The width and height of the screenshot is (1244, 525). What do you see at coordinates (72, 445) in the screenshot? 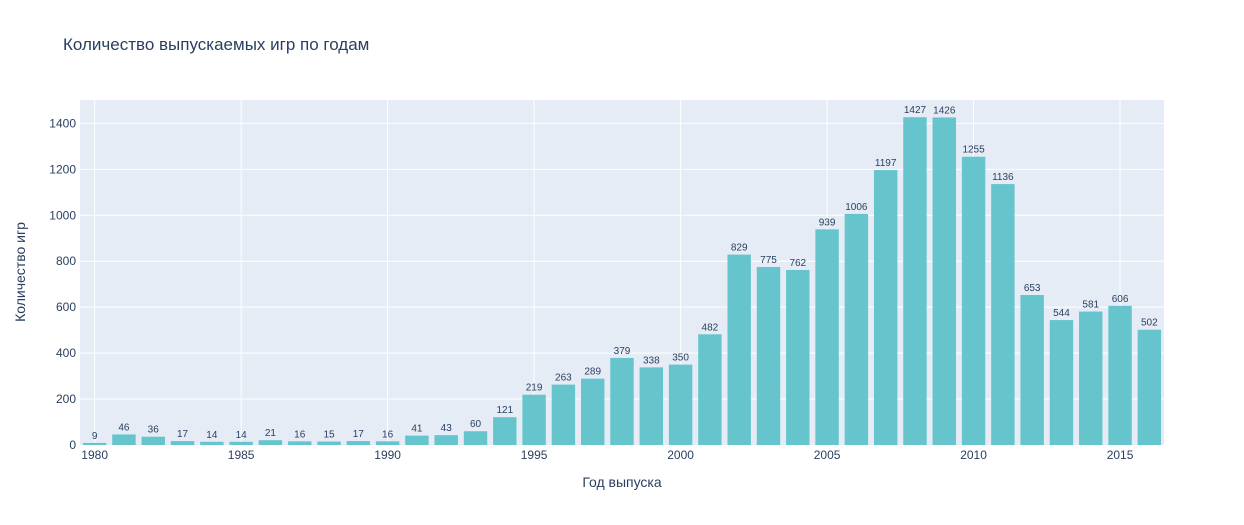
I see `y-tick-label: 0` at bounding box center [72, 445].